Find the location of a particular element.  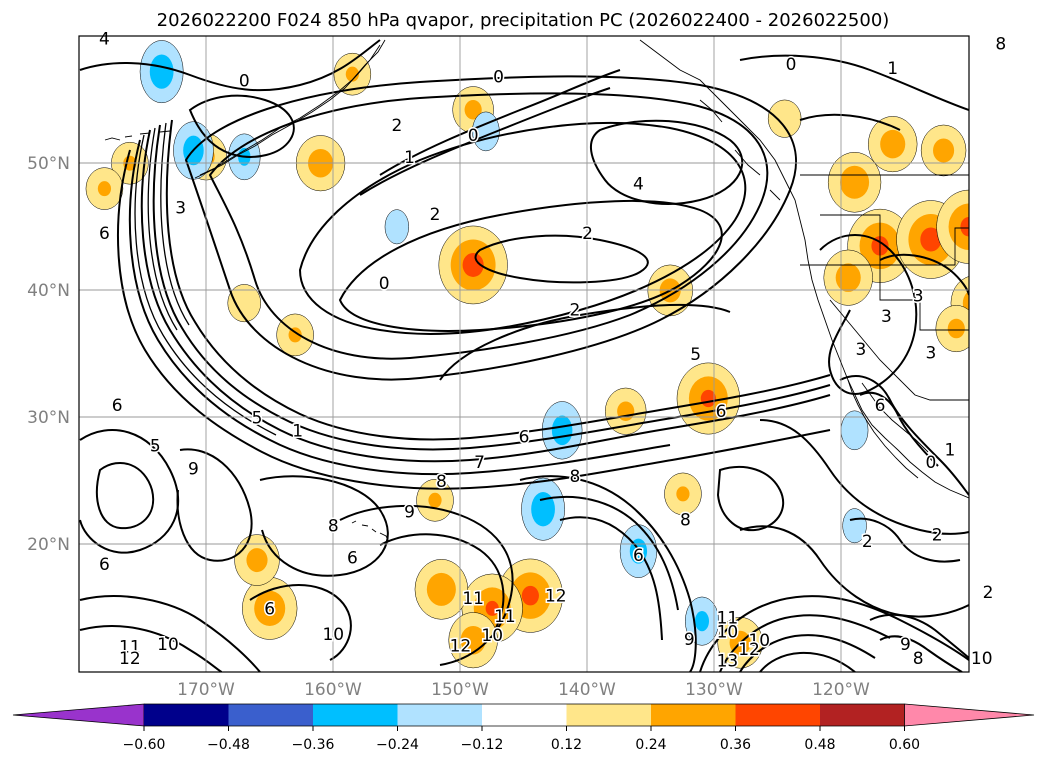

lon-label: 120°W is located at coordinates (841, 690).